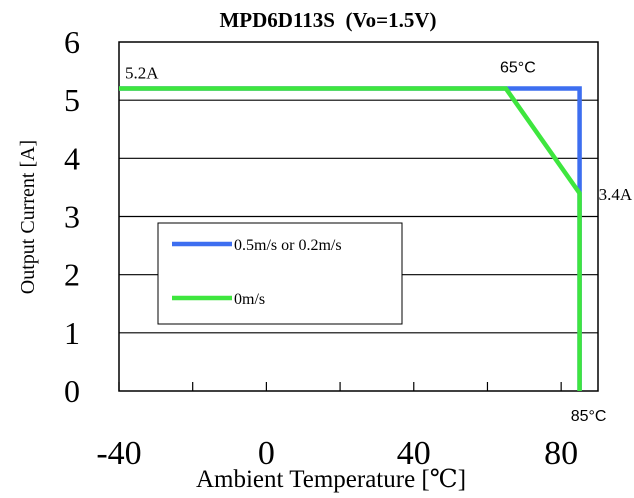  I want to click on annotation-label: 5.2A, so click(142, 73).